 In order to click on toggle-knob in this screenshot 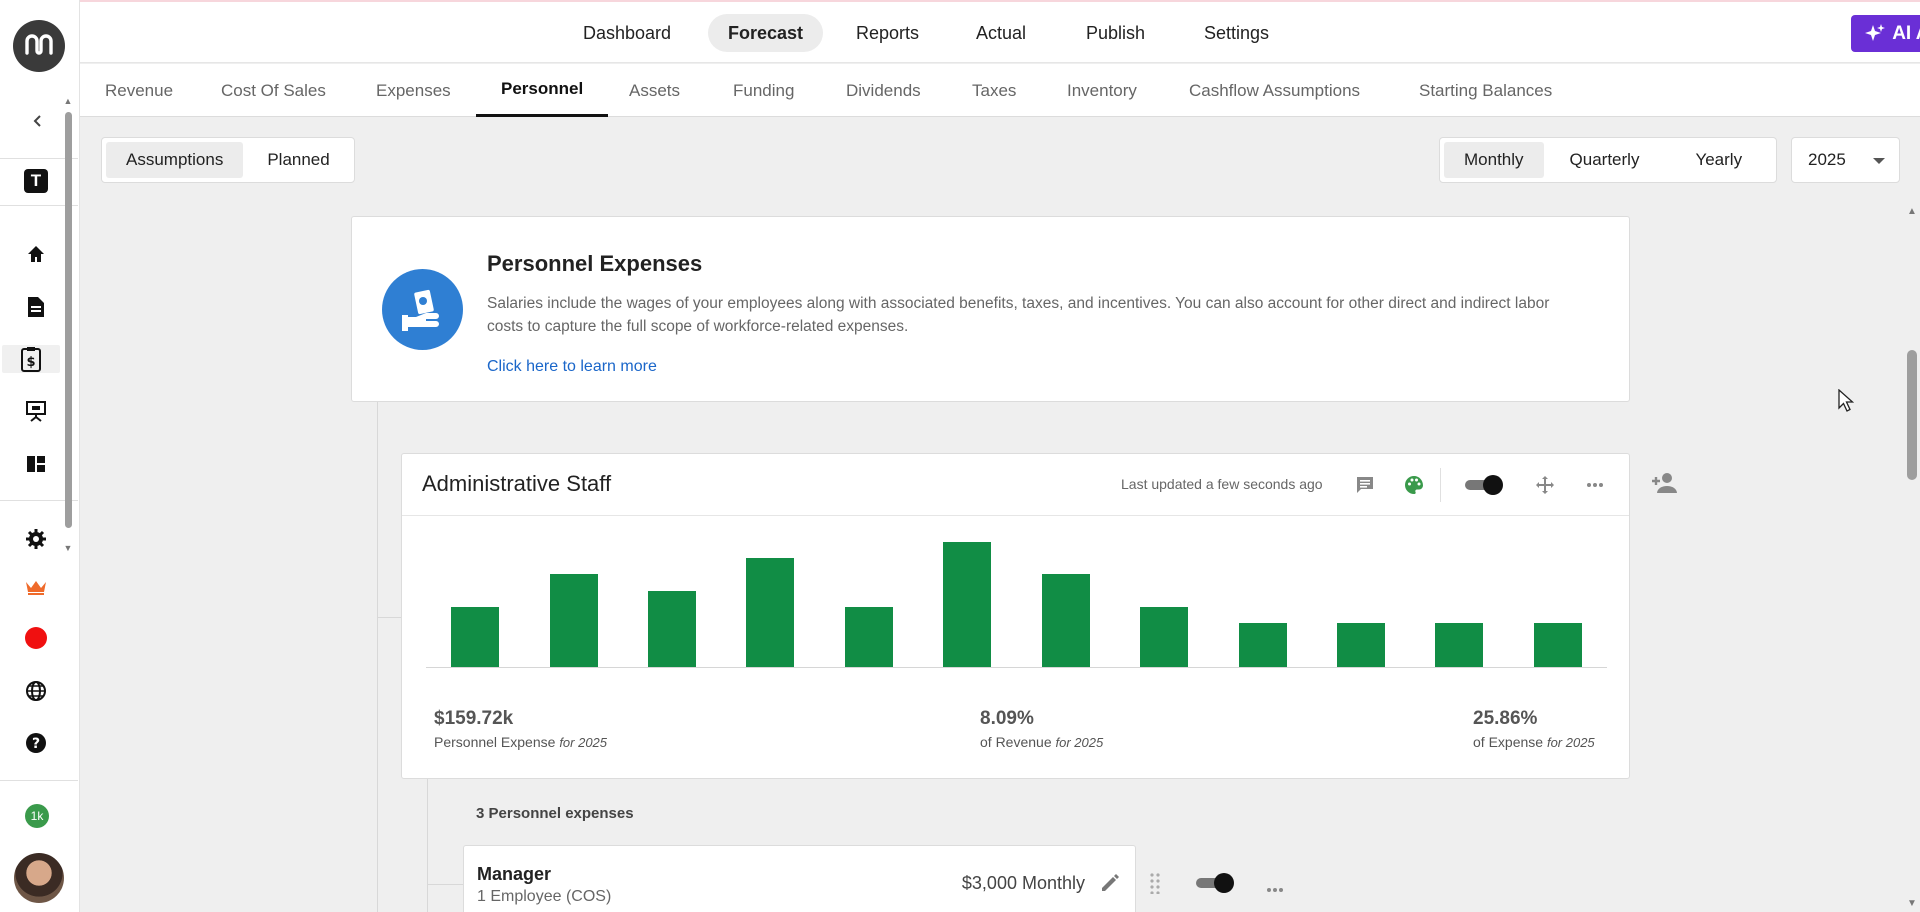, I will do `click(1493, 485)`.